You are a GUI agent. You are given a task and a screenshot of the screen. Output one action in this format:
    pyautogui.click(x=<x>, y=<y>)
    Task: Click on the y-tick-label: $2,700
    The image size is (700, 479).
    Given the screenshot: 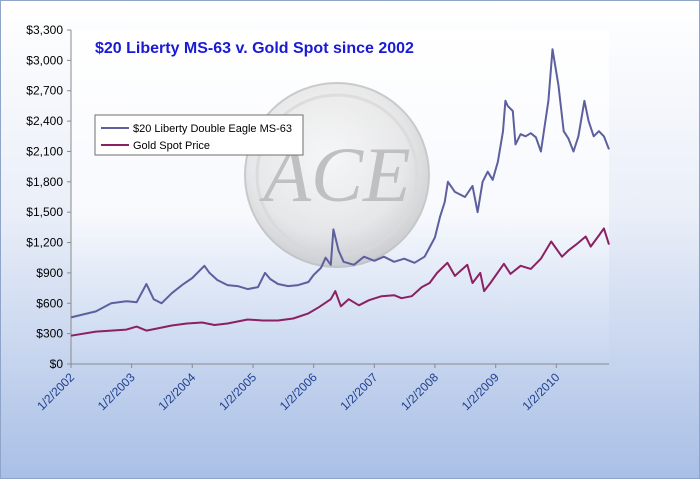 What is the action you would take?
    pyautogui.click(x=44, y=91)
    